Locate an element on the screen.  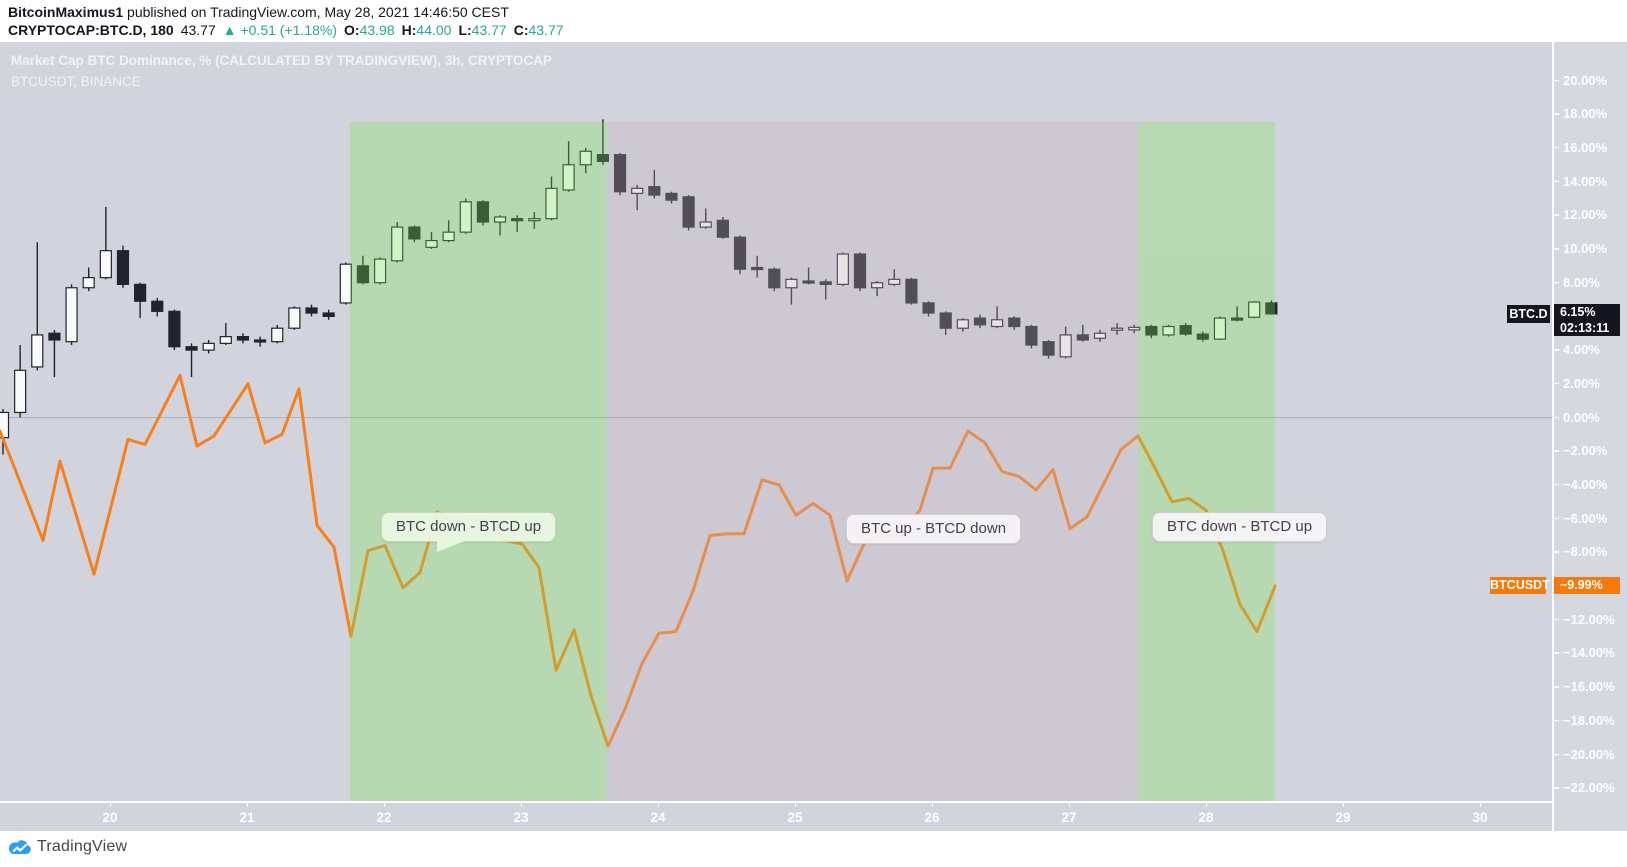
time-axis-label: 25 is located at coordinates (795, 817).